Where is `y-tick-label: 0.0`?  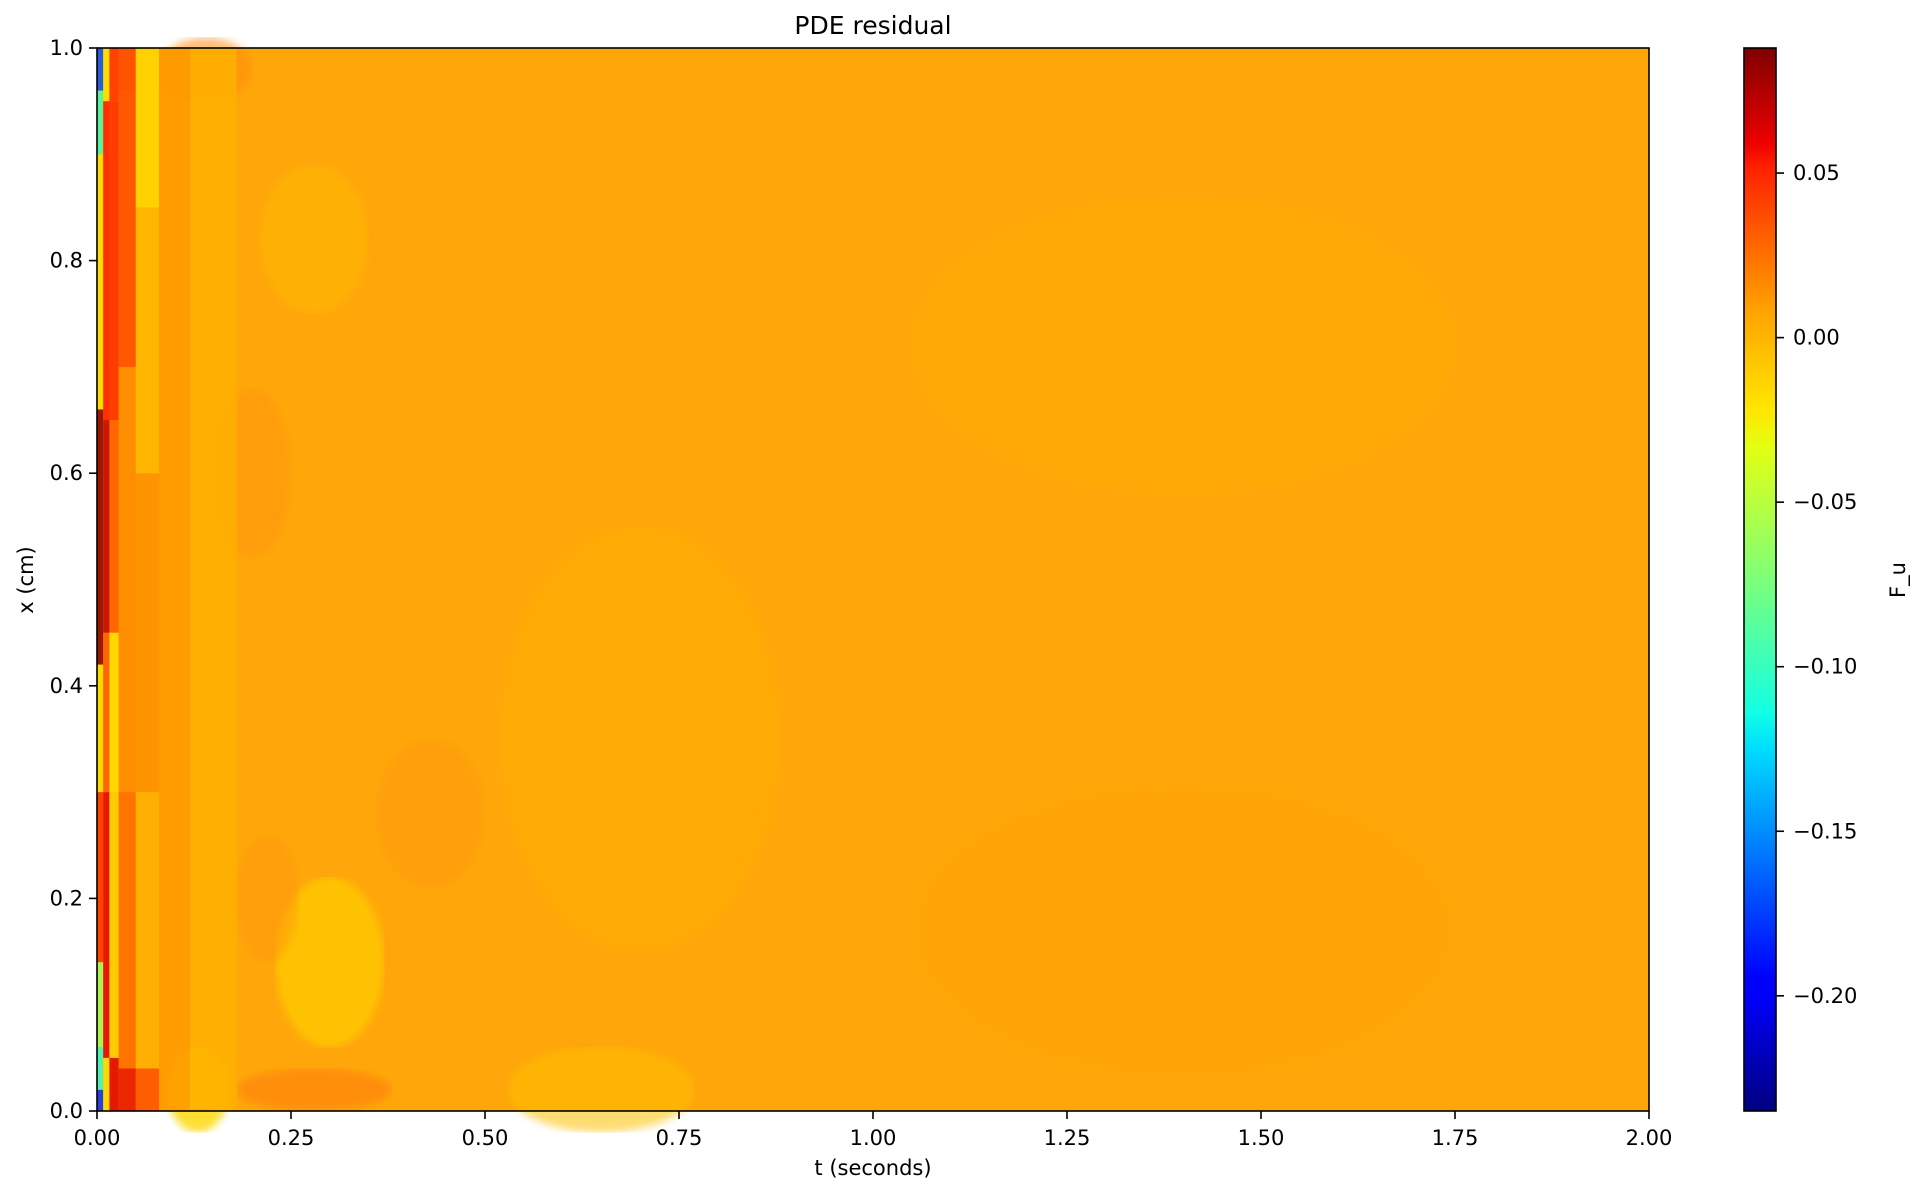
y-tick-label: 0.0 is located at coordinates (66, 1111).